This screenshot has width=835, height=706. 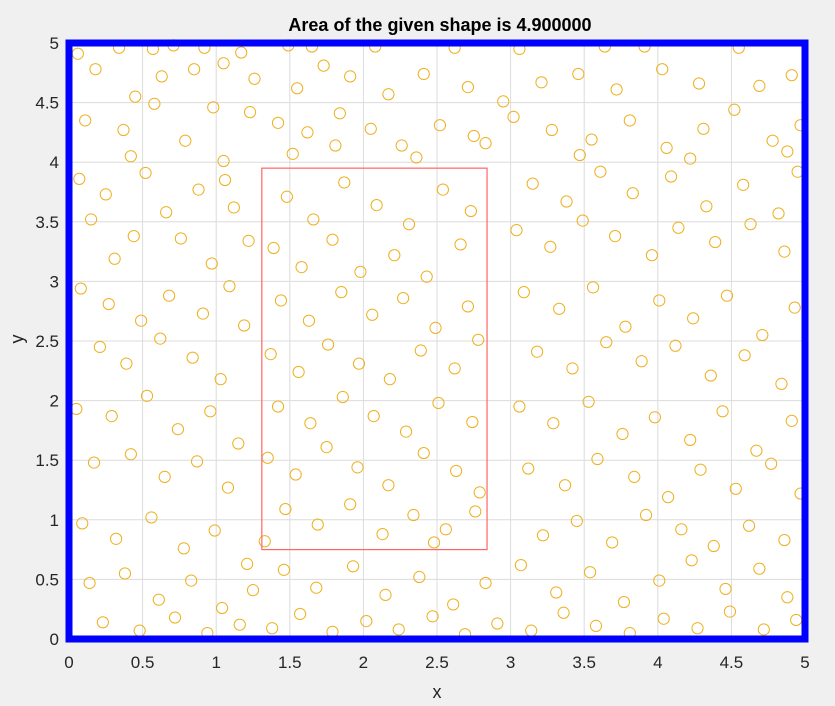 What do you see at coordinates (732, 662) in the screenshot?
I see `x-tick-label-9: 4.5` at bounding box center [732, 662].